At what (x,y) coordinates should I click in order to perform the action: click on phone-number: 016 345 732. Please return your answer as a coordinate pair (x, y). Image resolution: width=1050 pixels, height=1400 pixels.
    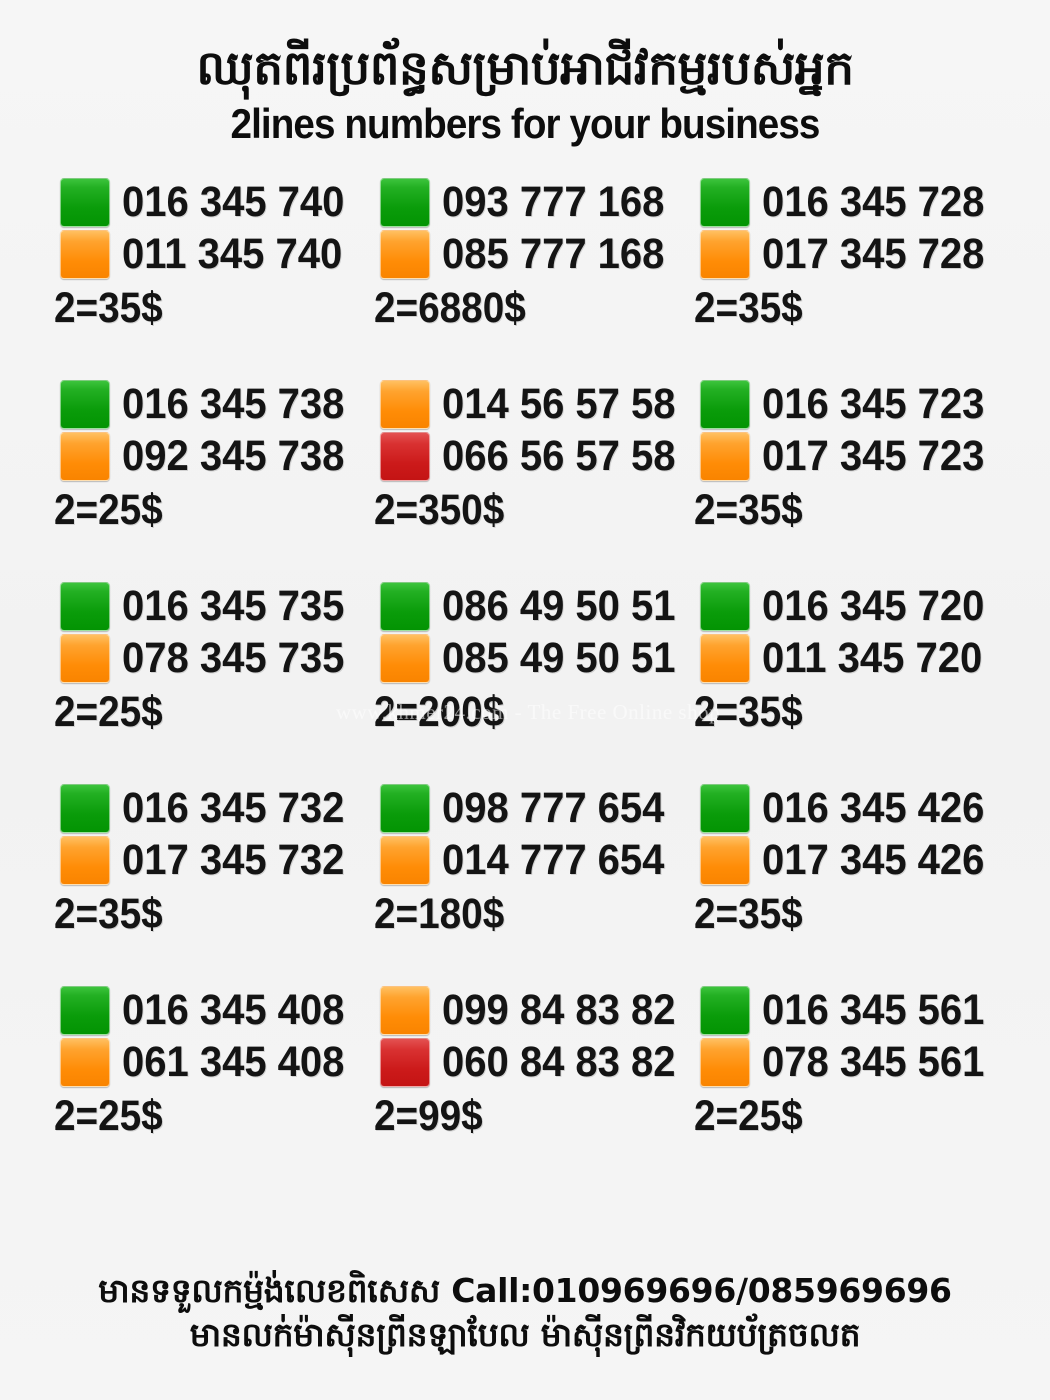
    Looking at the image, I should click on (233, 807).